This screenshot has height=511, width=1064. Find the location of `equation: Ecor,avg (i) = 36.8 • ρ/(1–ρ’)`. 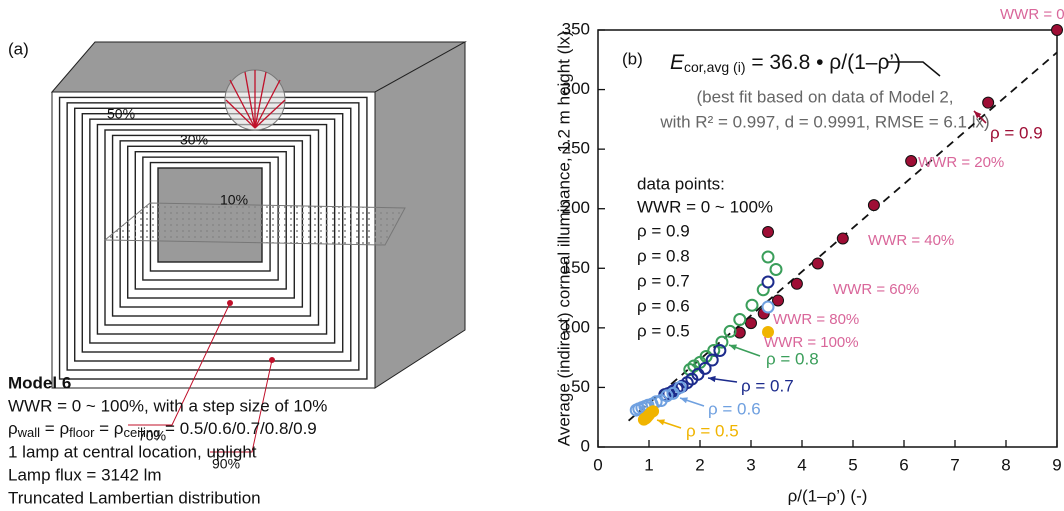

equation: Ecor,avg (i) = 36.8 • ρ/(1–ρ’) is located at coordinates (785, 63).